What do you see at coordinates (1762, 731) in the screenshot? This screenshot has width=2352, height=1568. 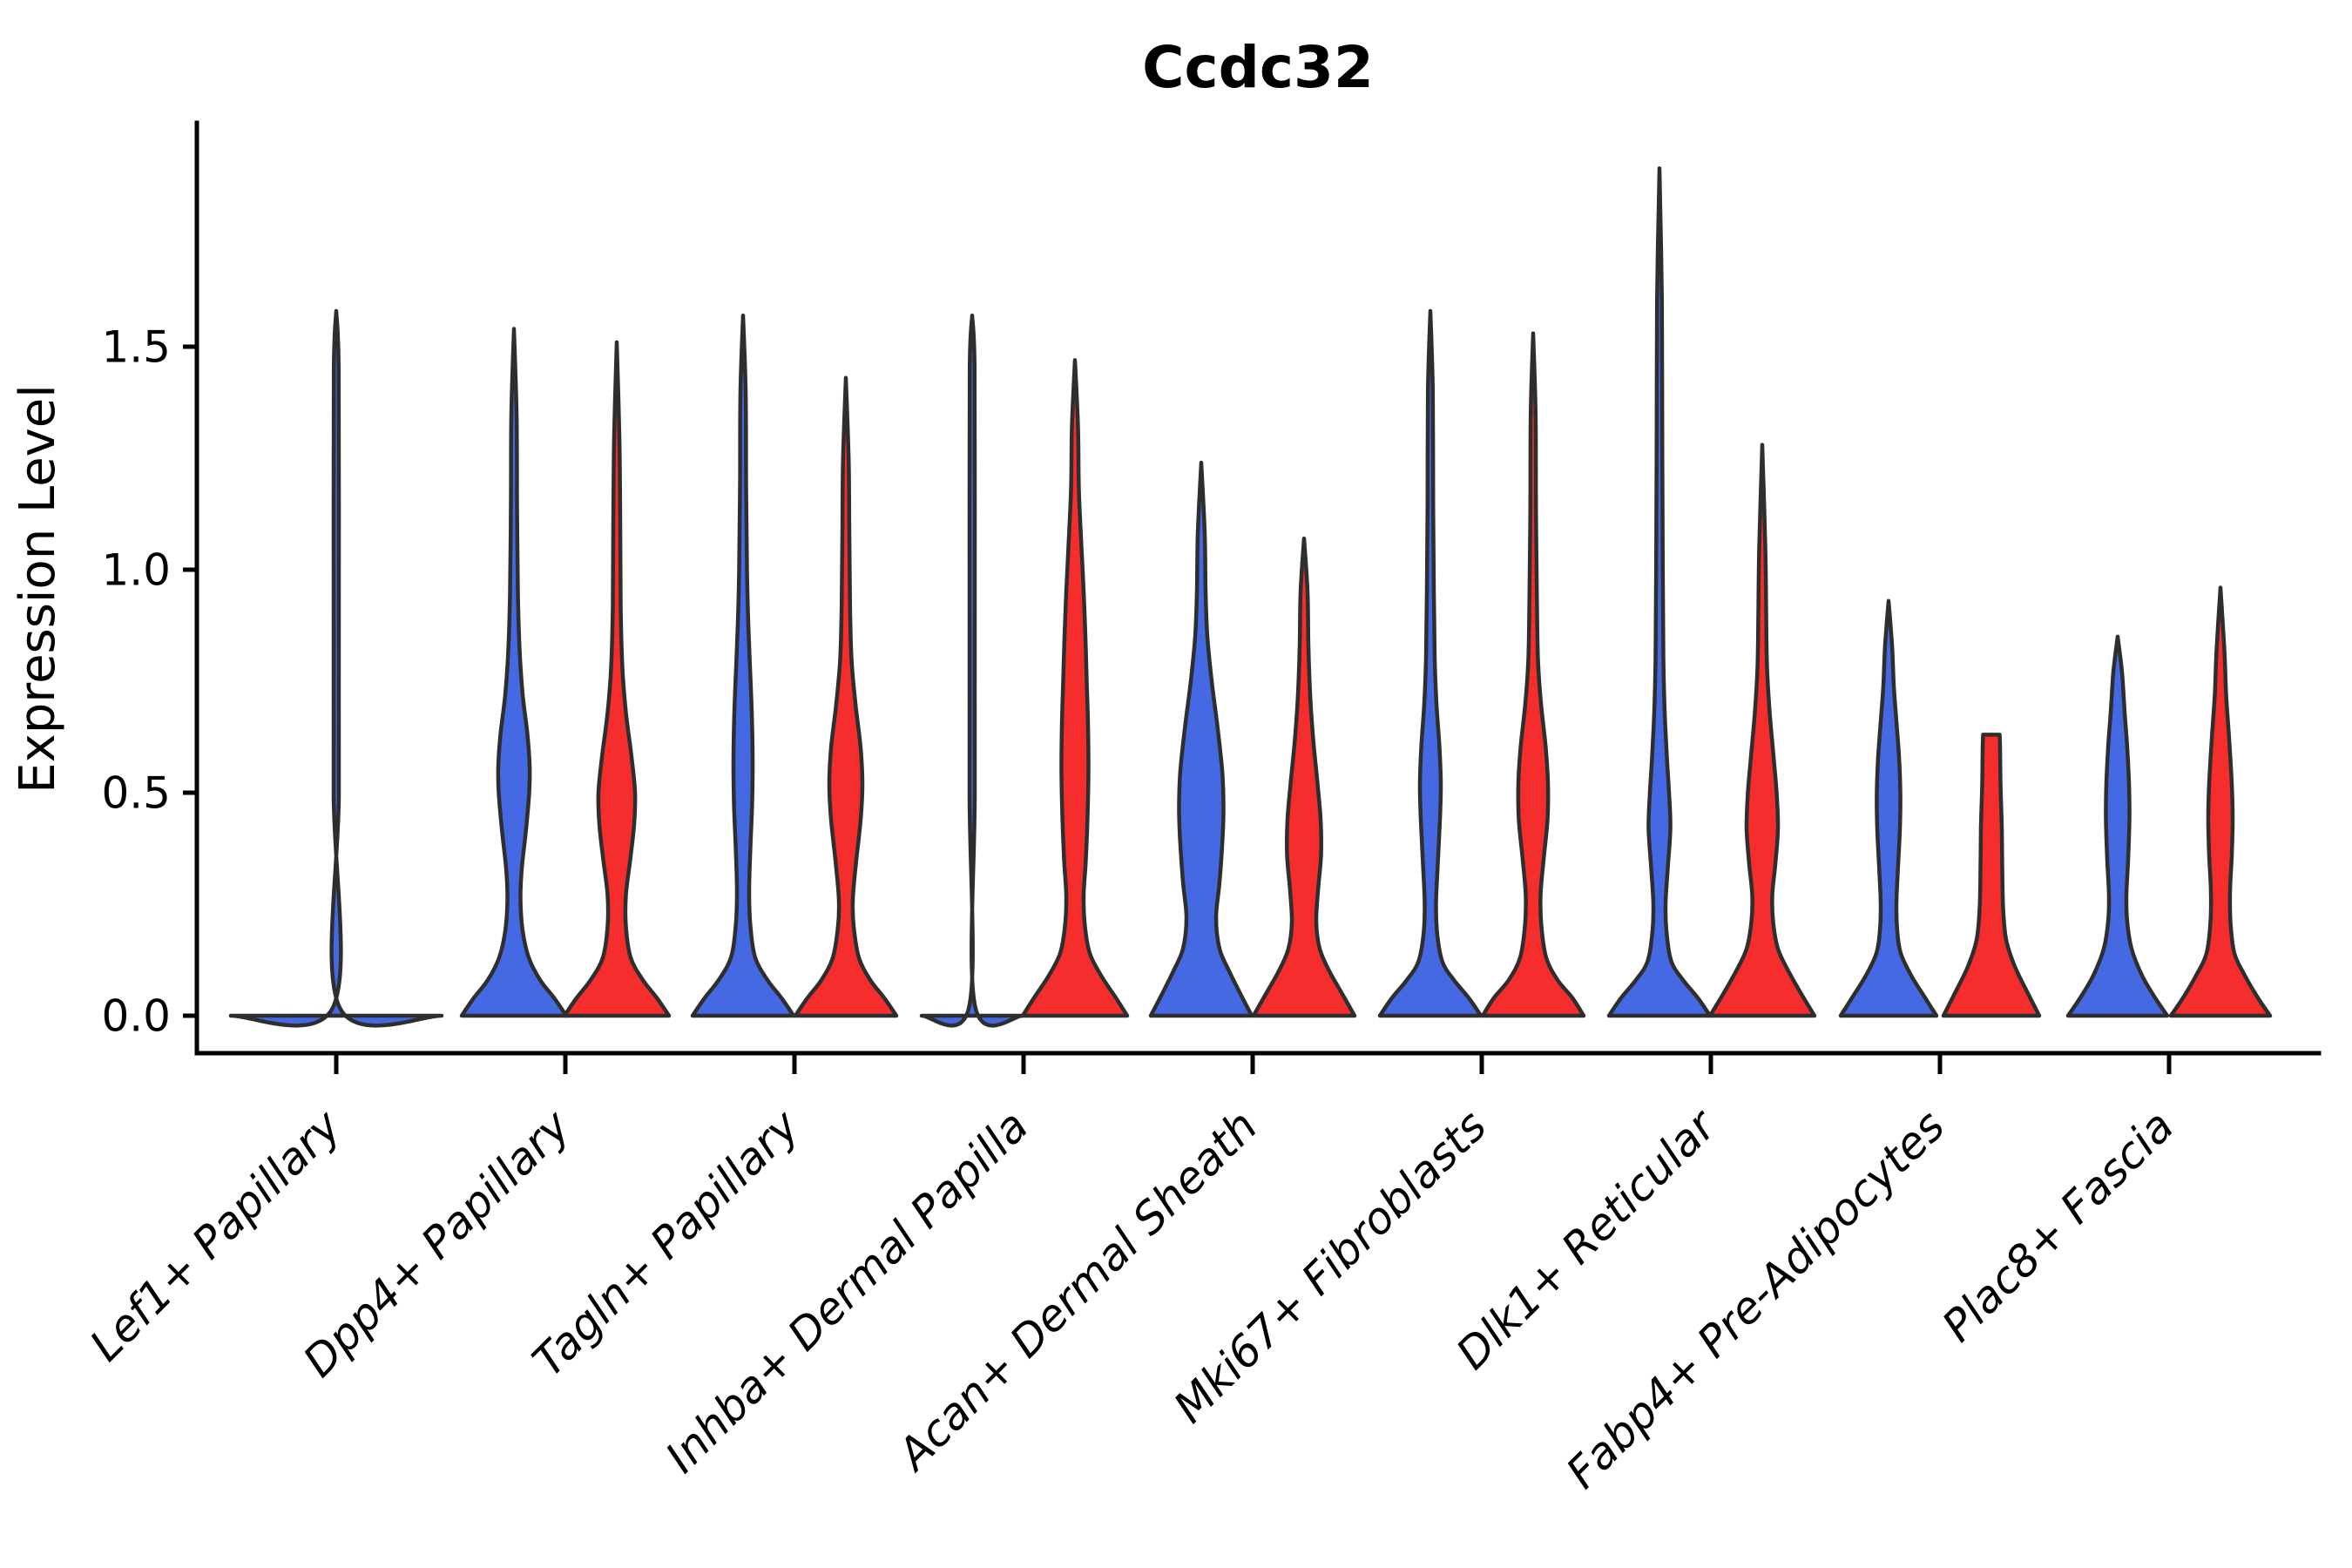 I see `violin-dlk1-reticular-red` at bounding box center [1762, 731].